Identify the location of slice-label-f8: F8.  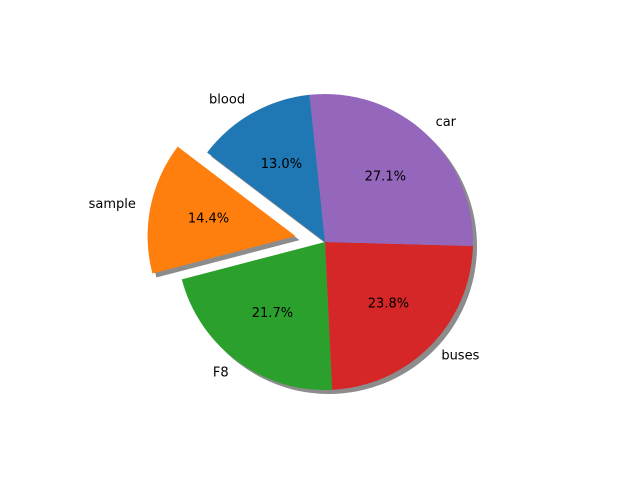
(221, 373).